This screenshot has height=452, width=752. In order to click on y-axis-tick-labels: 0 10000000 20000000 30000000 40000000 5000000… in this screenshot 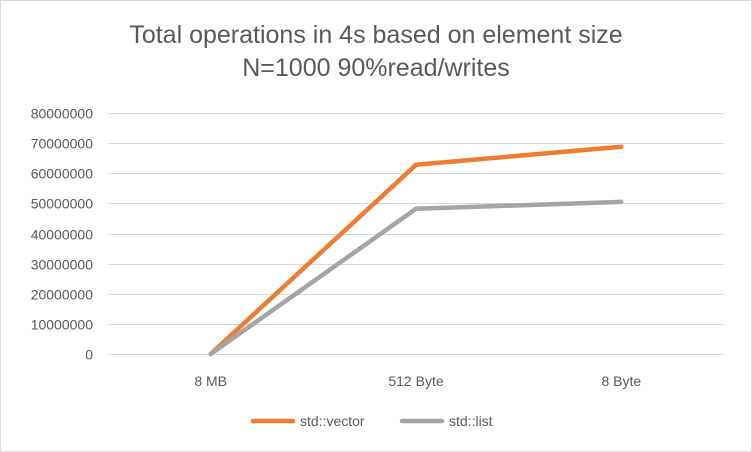, I will do `click(62, 234)`.